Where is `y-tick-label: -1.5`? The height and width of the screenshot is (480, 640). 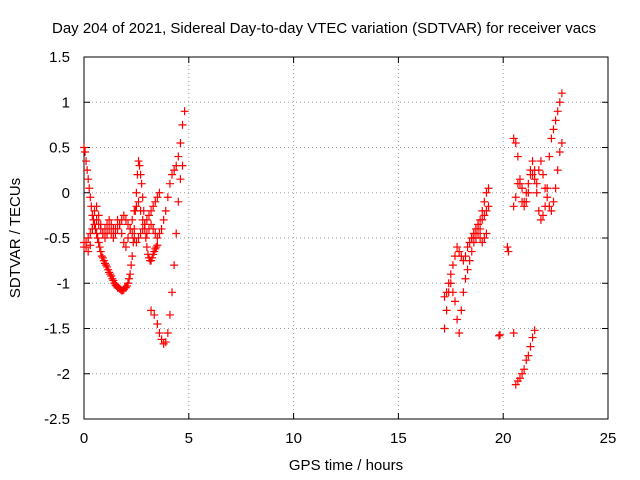 y-tick-label: -1.5 is located at coordinates (57, 329).